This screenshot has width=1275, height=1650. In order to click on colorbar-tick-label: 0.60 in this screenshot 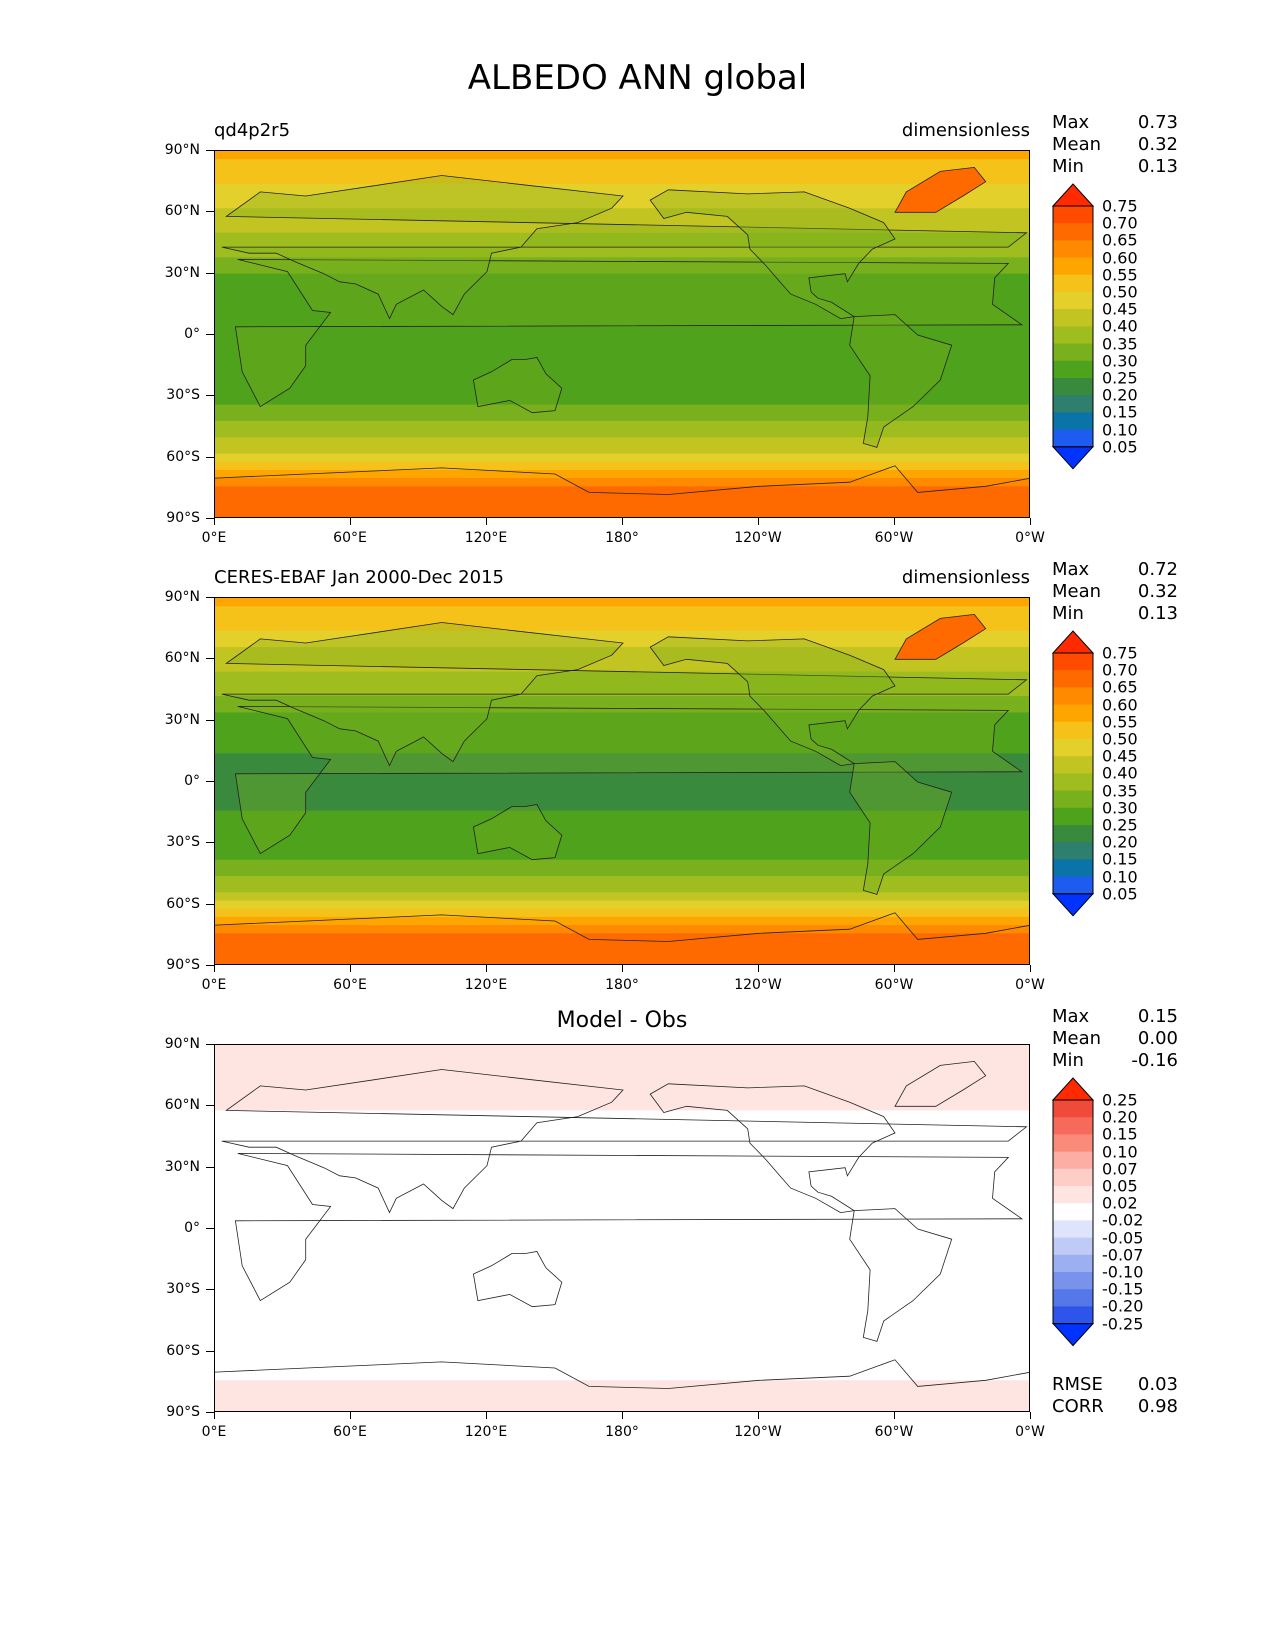, I will do `click(1120, 258)`.